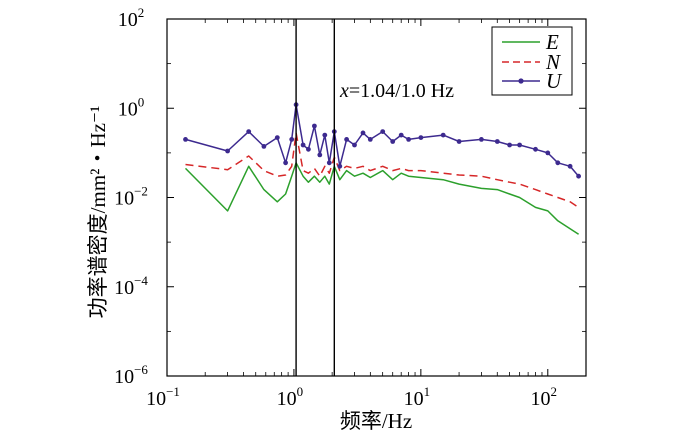 Image resolution: width=700 pixels, height=435 pixels. Describe the element at coordinates (131, 197) in the screenshot. I see `y-tick-label: 10⁻²` at that location.